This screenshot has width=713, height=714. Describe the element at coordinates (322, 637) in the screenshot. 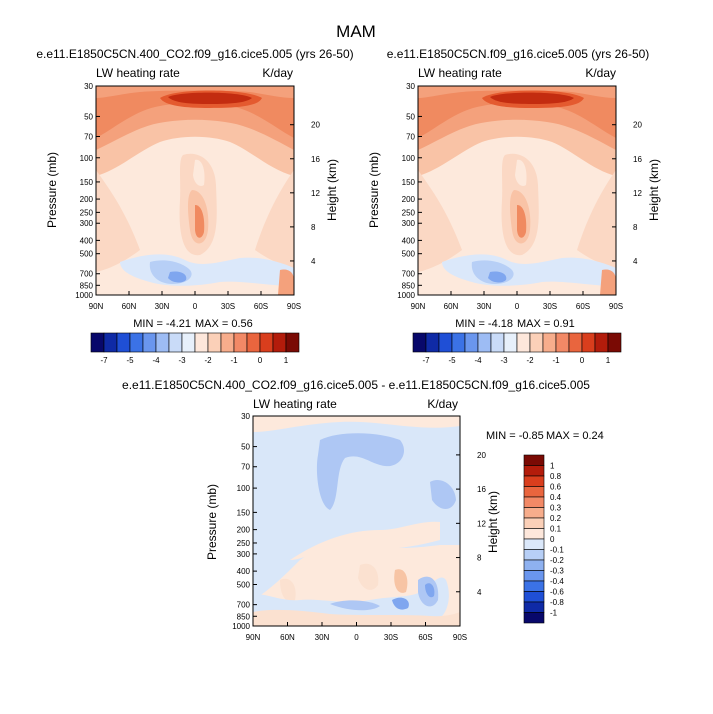

I see `latitude-tick-label: 30N` at that location.